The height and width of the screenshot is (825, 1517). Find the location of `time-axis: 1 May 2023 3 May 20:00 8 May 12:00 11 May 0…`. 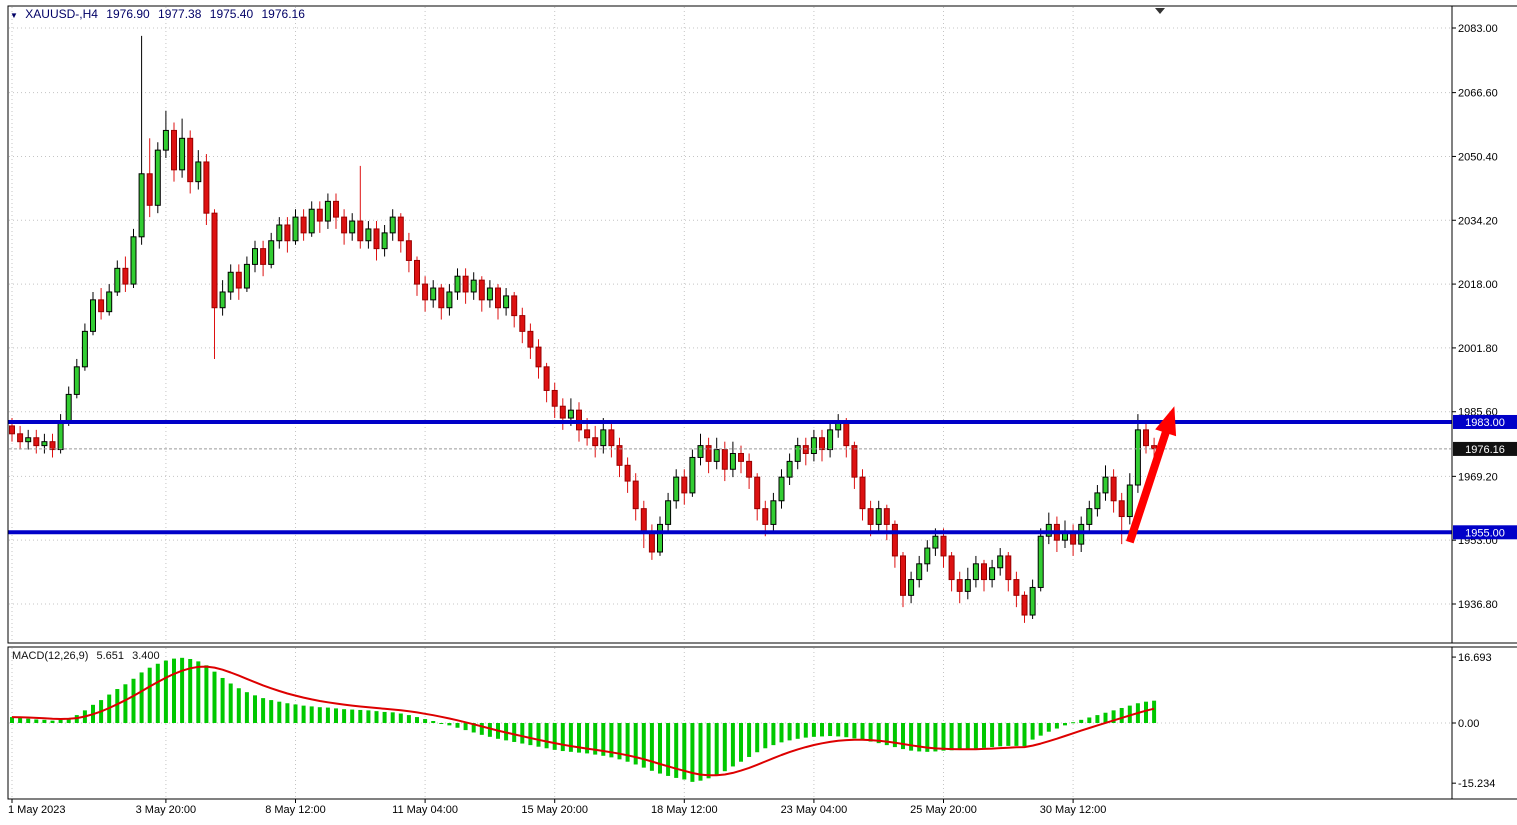

time-axis: 1 May 2023 3 May 20:00 8 May 12:00 11 May 0… is located at coordinates (557, 807).